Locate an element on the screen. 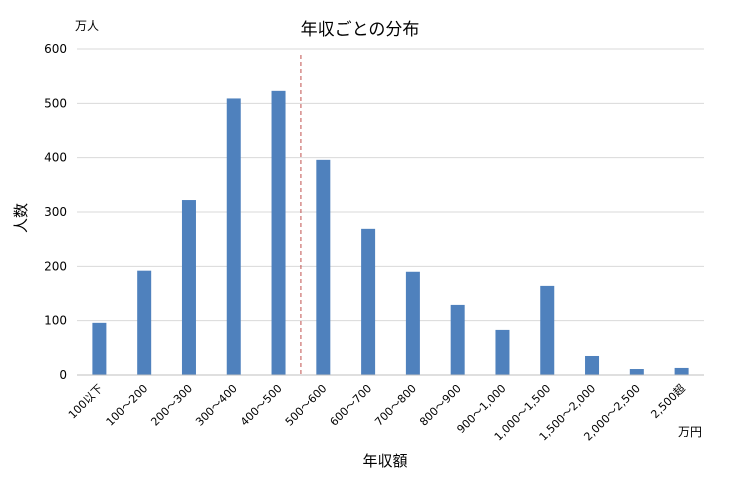  x-tick-label: 600～700 is located at coordinates (351, 405).